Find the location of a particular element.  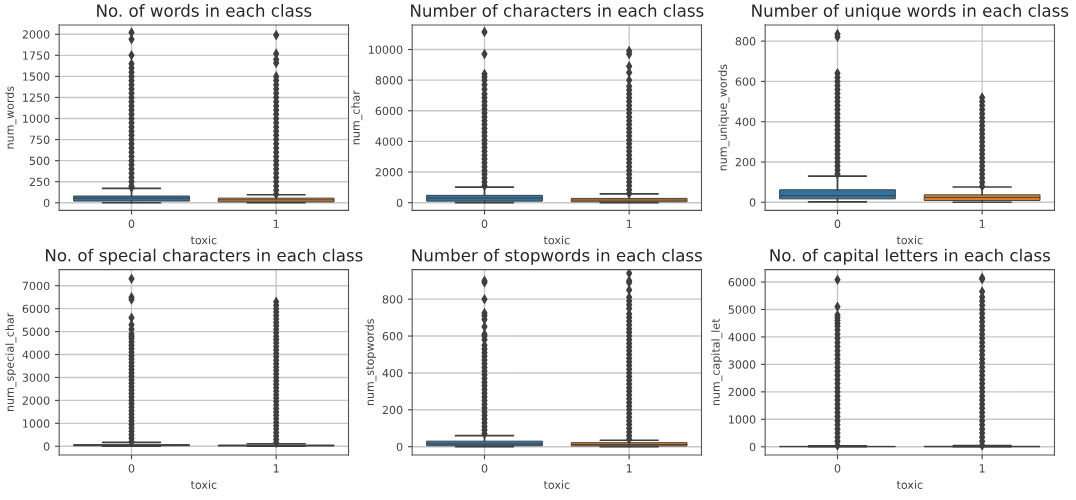

chart-title: No. of special characters in each class is located at coordinates (204, 256).